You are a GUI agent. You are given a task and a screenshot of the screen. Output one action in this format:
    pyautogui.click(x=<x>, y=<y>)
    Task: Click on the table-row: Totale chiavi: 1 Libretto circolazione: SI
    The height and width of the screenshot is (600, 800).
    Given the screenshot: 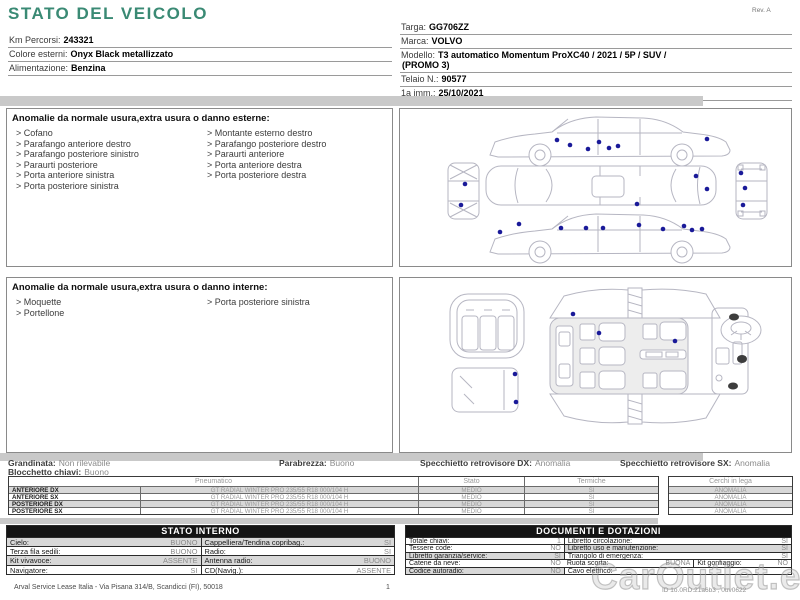 What is the action you would take?
    pyautogui.click(x=598, y=541)
    